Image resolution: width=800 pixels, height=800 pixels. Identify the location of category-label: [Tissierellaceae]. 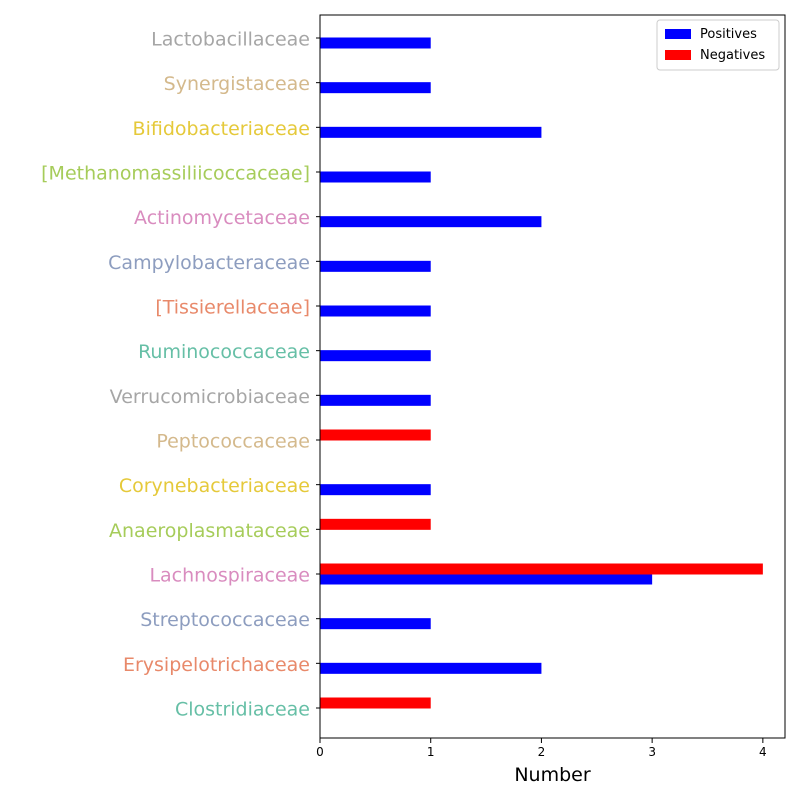
(232, 308).